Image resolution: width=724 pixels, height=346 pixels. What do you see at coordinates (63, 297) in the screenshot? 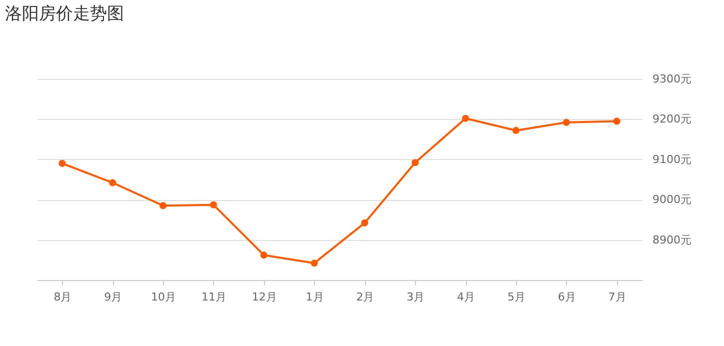
I see `x-tick-label: 8月` at bounding box center [63, 297].